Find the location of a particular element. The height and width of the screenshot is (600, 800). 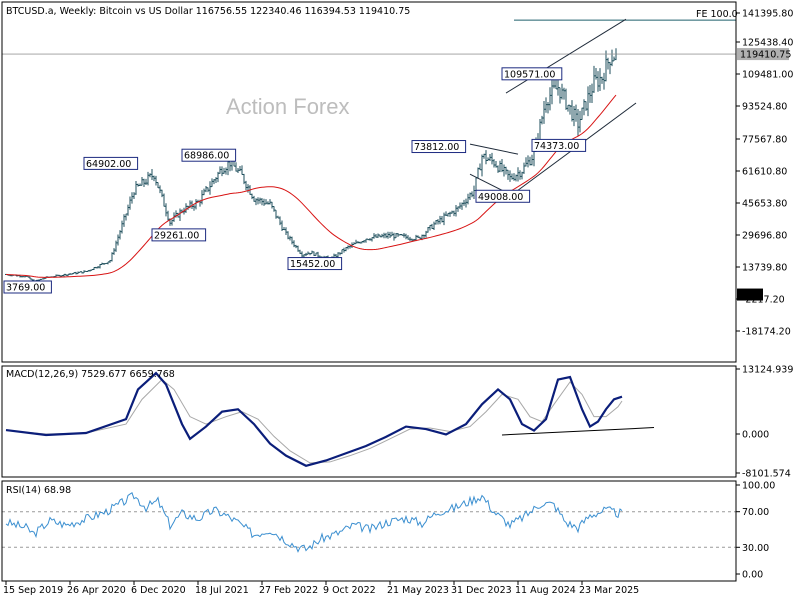

y-tick-label: 93524.80 is located at coordinates (764, 107).